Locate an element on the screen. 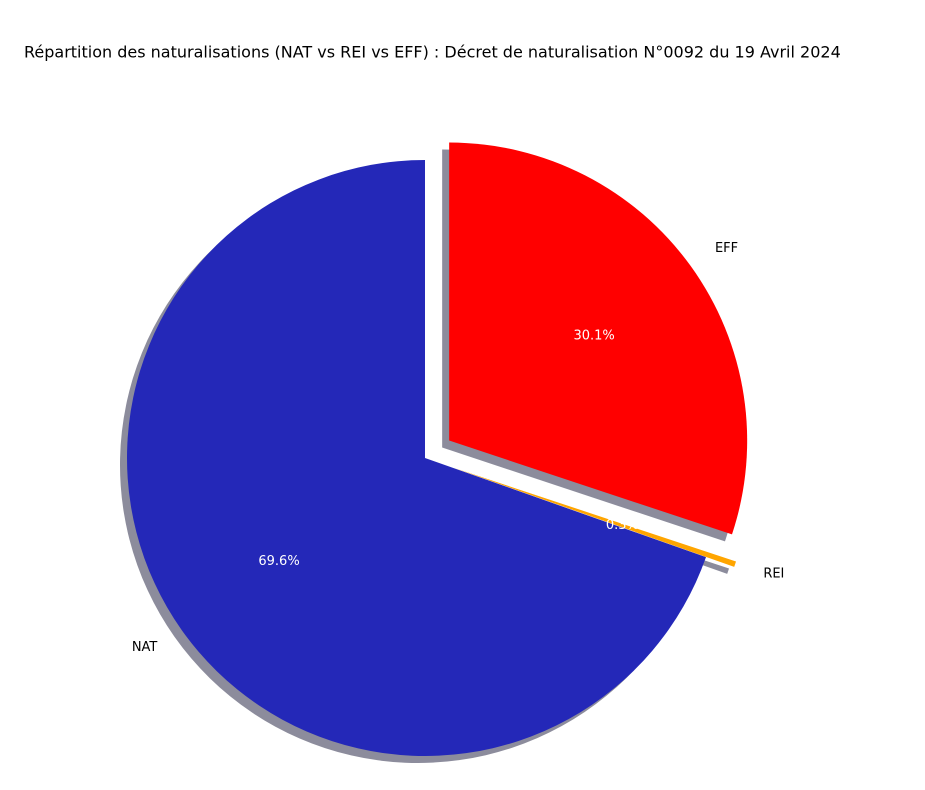  slice-label: EFF is located at coordinates (726, 248).